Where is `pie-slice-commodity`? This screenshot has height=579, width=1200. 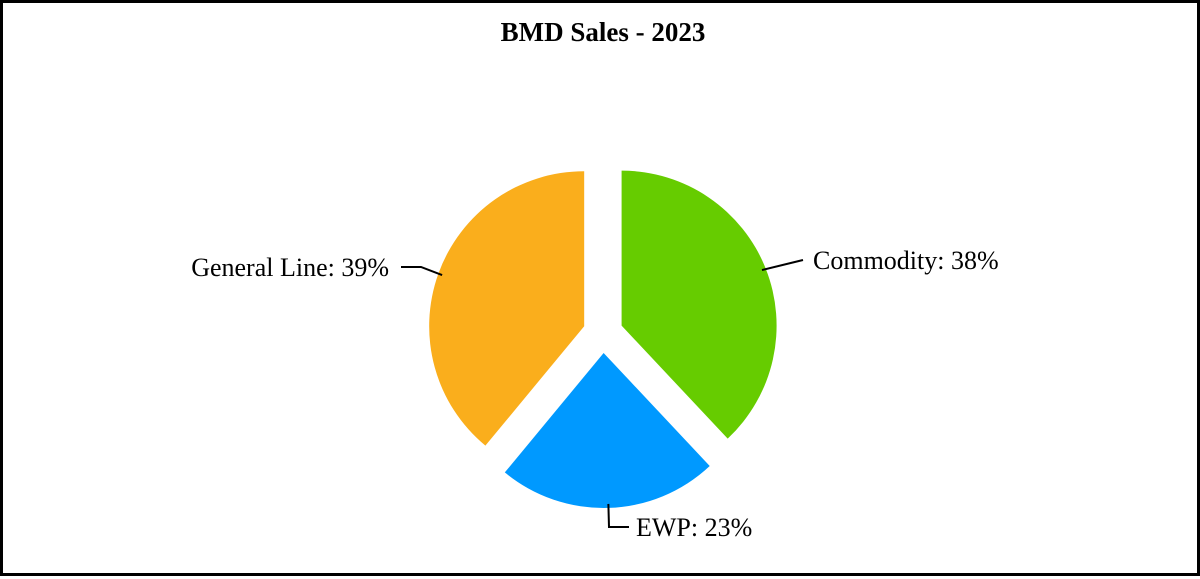
pie-slice-commodity is located at coordinates (699, 304).